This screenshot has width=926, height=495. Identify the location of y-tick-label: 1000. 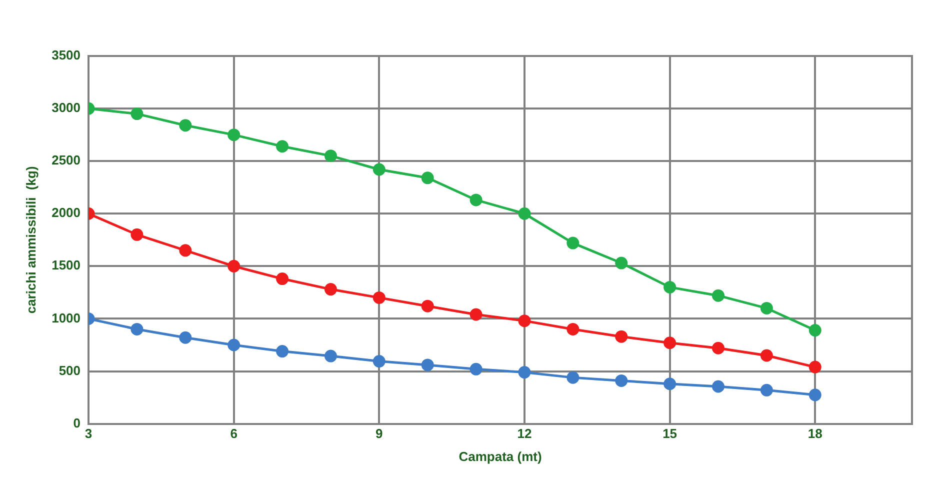
(66, 318).